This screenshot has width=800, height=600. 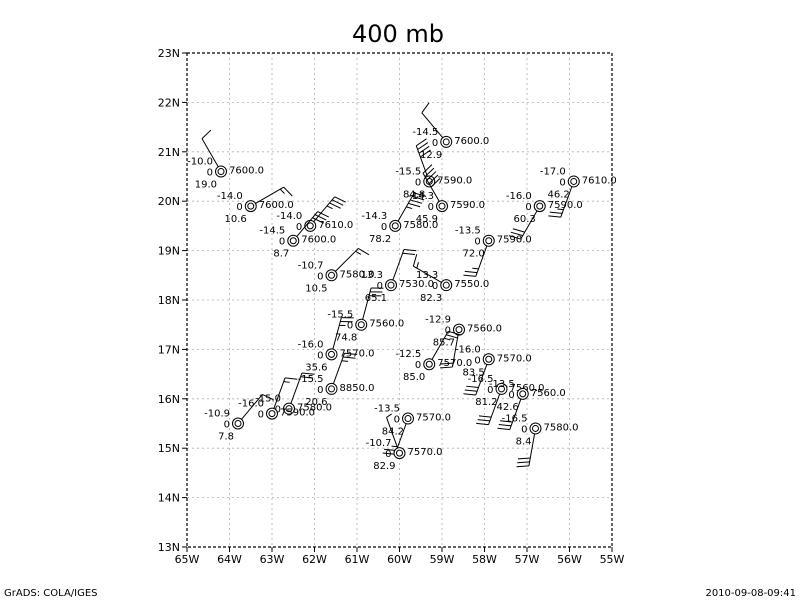 I want to click on x-tick-label: 55W, so click(x=612, y=559).